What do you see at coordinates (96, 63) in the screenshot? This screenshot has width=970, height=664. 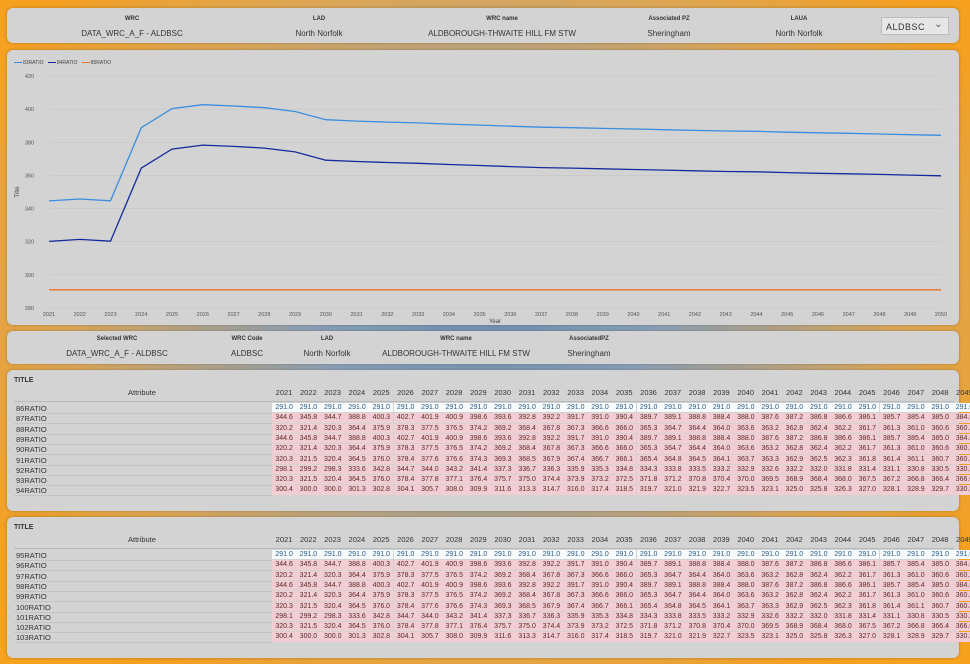 I see `legend-item-2: 85RATIO` at bounding box center [96, 63].